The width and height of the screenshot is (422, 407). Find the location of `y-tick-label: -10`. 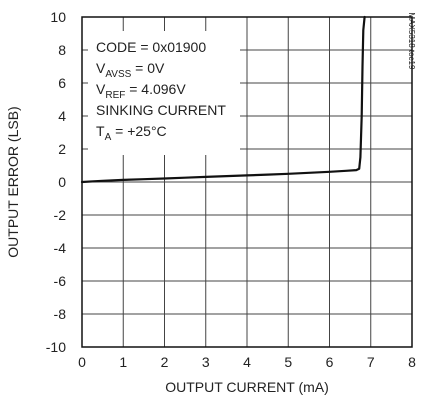

y-tick-label: -10 is located at coordinates (56, 347).